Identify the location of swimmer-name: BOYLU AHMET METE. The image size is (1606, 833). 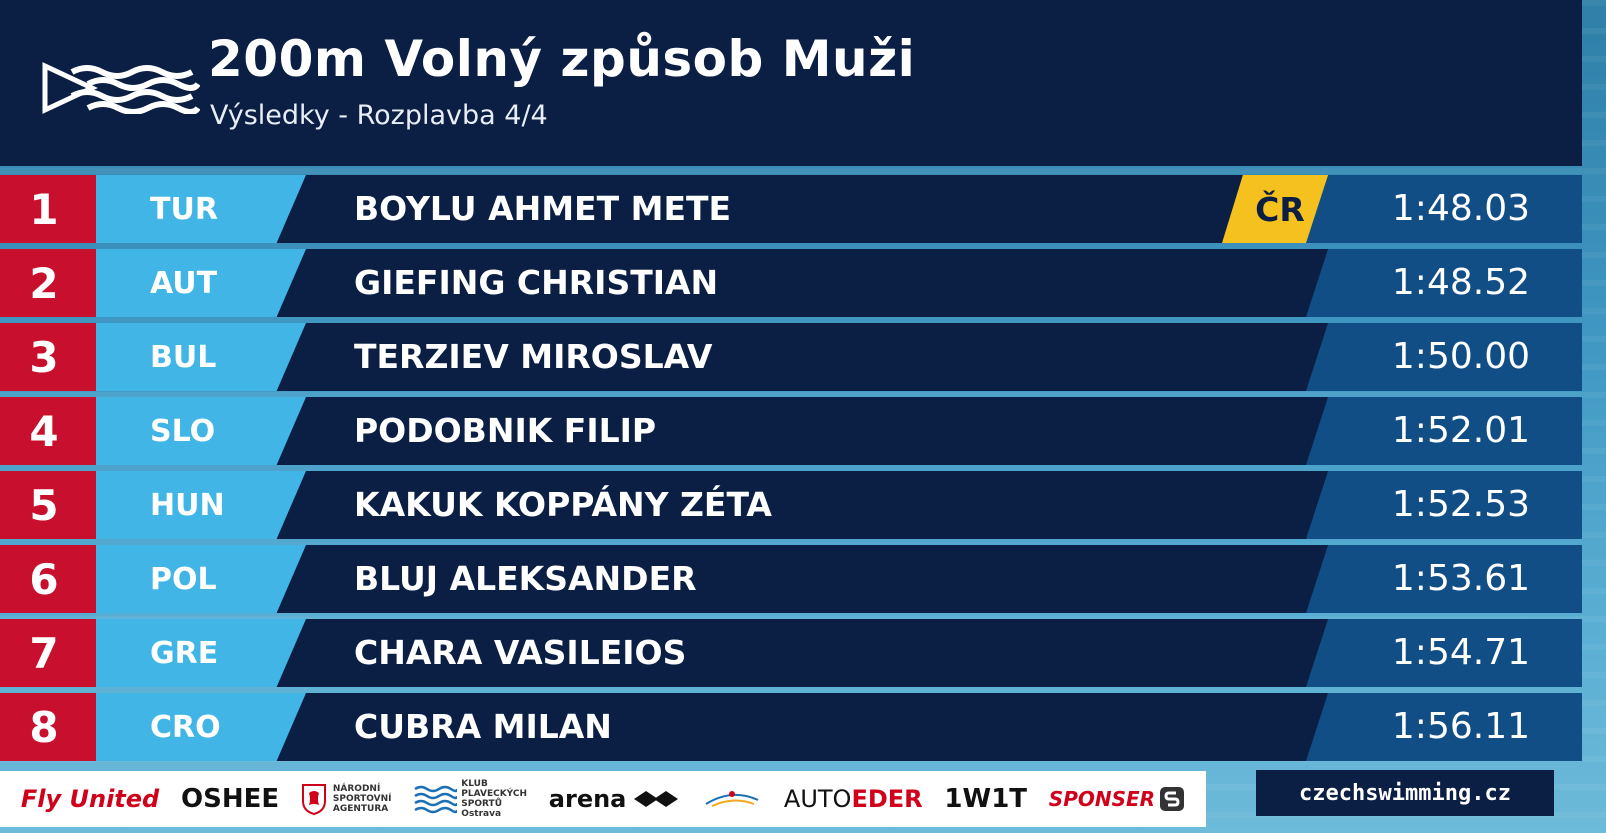
(543, 208).